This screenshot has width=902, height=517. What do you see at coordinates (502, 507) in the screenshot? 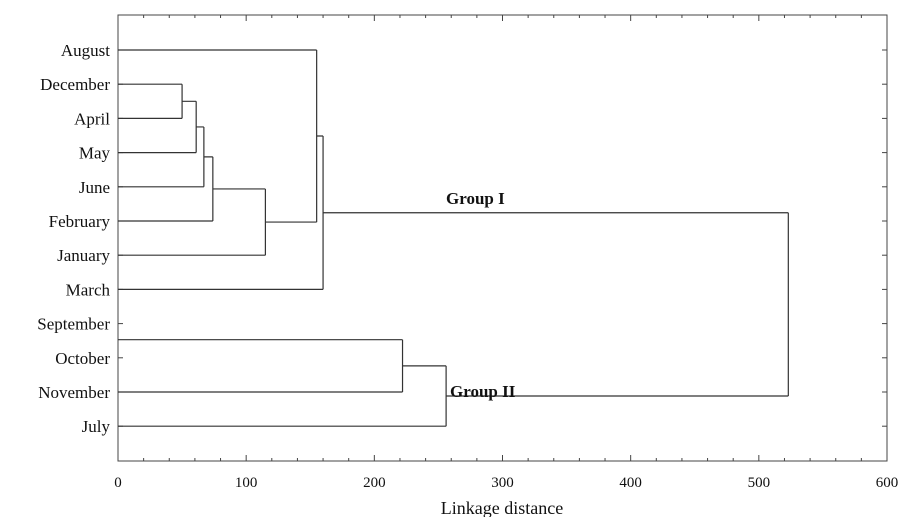
I see `x-axis-title: Linkage distance` at bounding box center [502, 507].